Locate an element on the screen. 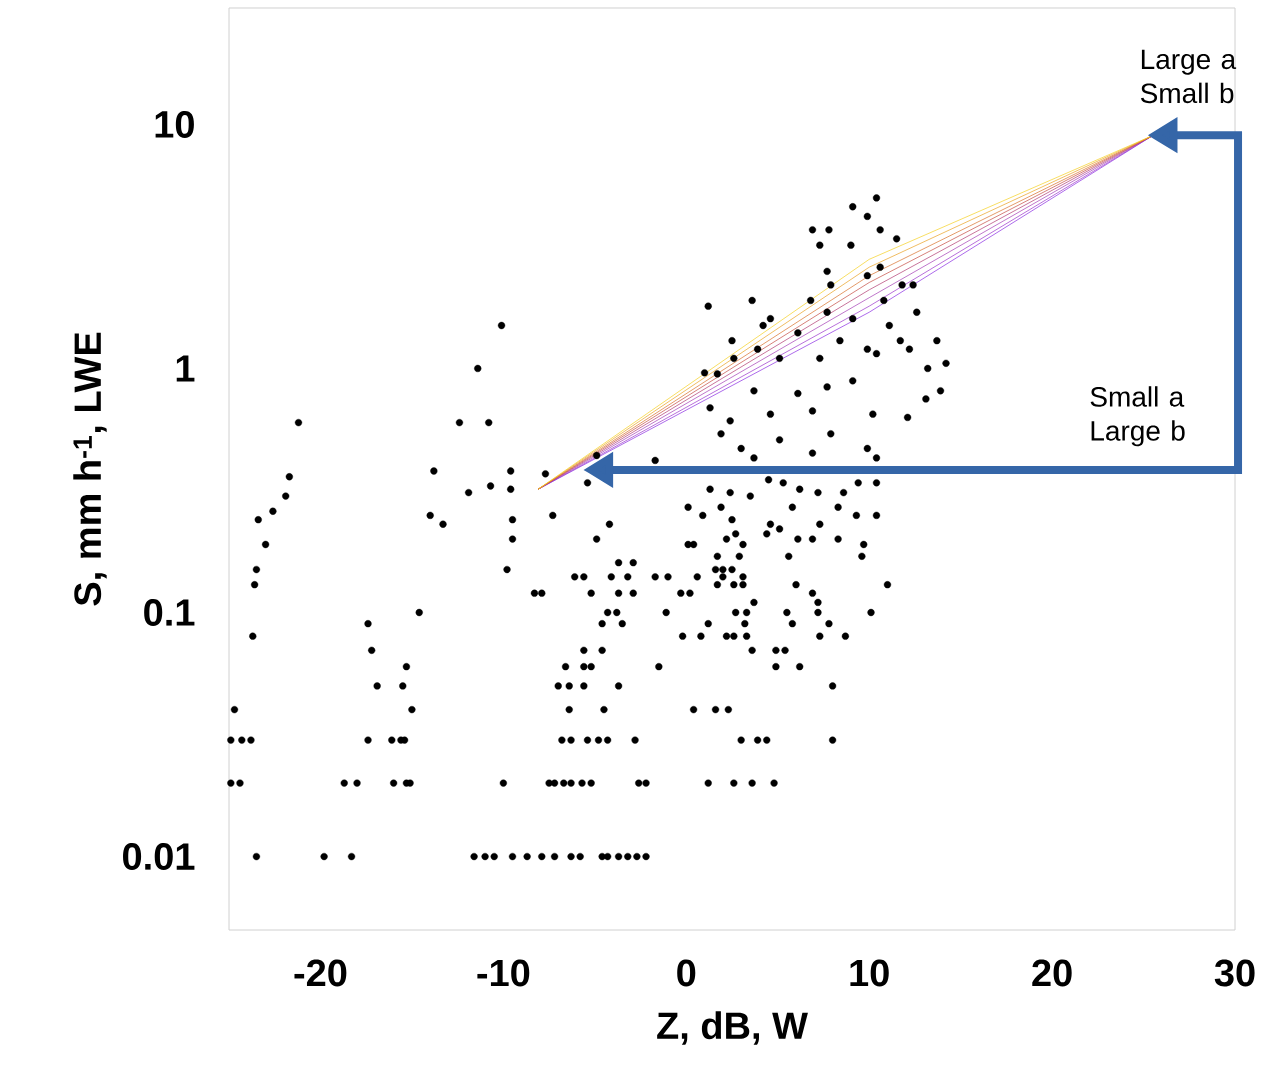 This screenshot has width=1266, height=1077. x-axis-title: Z, dB, W is located at coordinates (732, 1028).